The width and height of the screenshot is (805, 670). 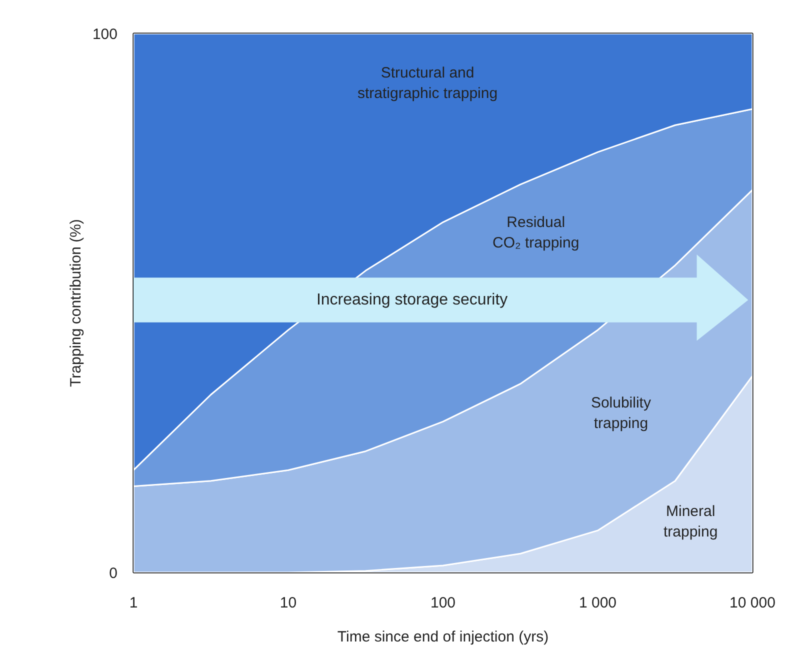 I want to click on series-label: Mineral trapping, so click(x=690, y=522).